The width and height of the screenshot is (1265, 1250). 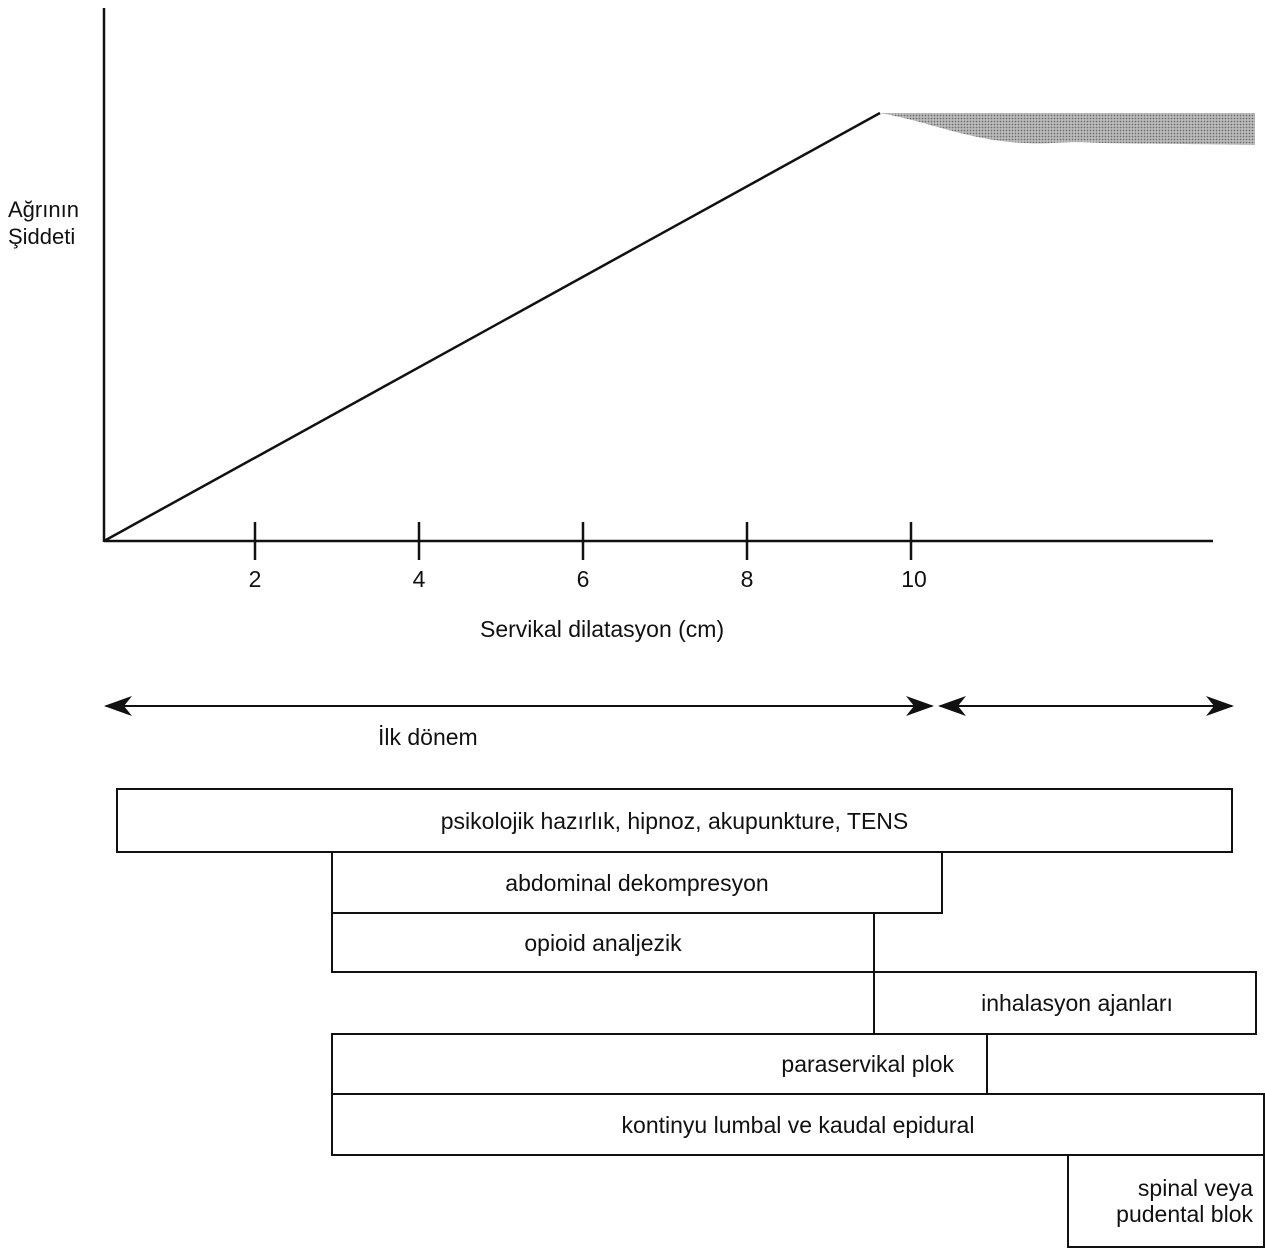 What do you see at coordinates (43, 223) in the screenshot?
I see `y-axis-label: Ağrının Şiddeti` at bounding box center [43, 223].